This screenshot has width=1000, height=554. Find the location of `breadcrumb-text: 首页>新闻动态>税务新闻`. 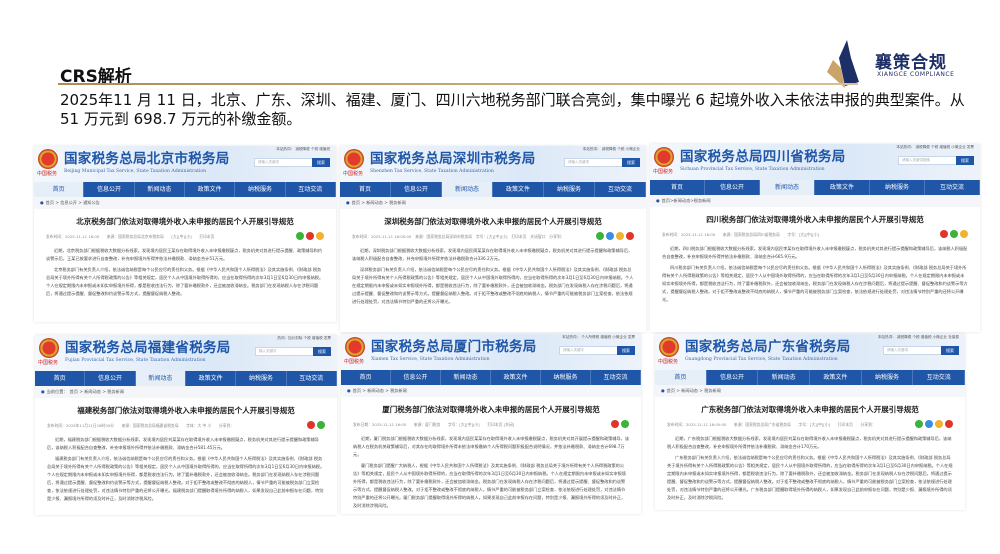

breadcrumb-text: 首页>新闻动态>税务新闻 is located at coordinates (686, 200).